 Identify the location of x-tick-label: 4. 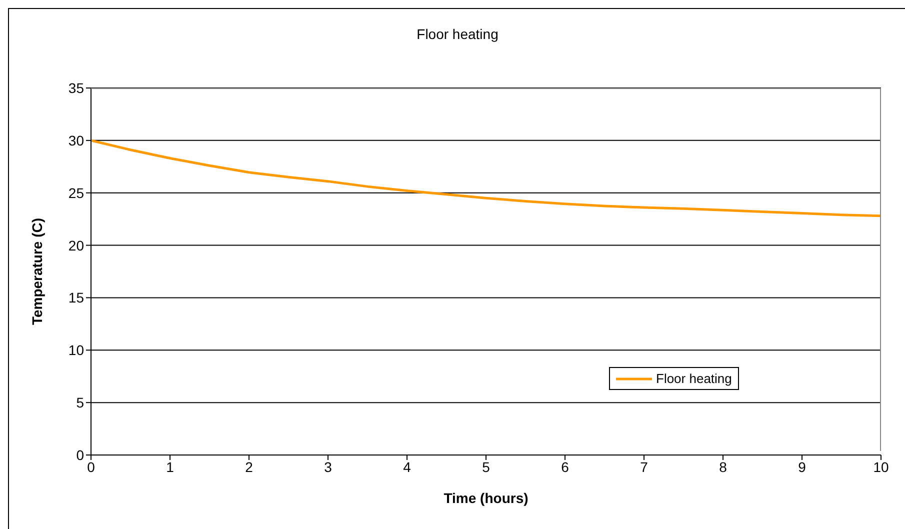
(407, 466).